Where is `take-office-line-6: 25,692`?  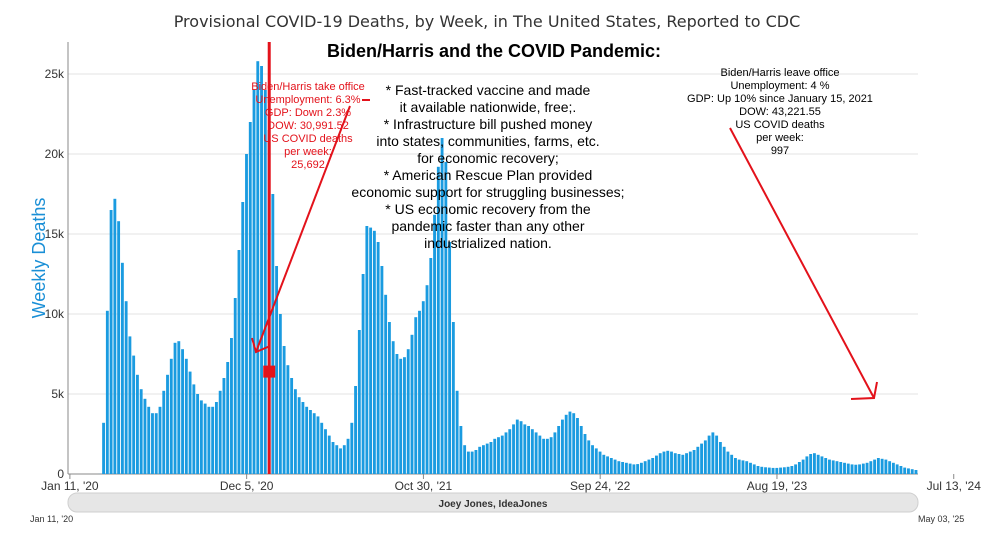 take-office-line-6: 25,692 is located at coordinates (308, 165).